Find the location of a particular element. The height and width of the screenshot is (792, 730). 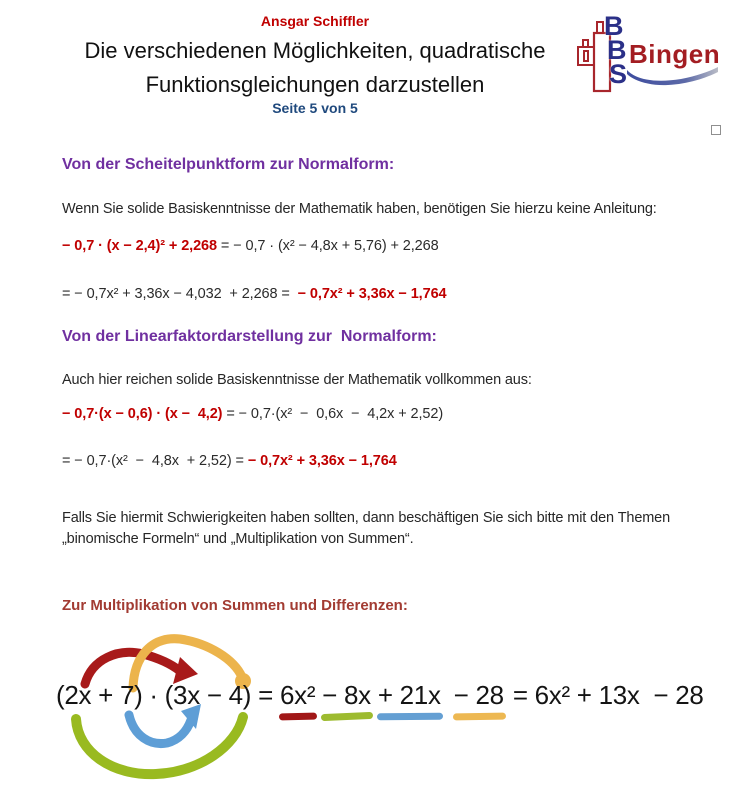

equation-term-6x2: 6x² is located at coordinates (297, 695).